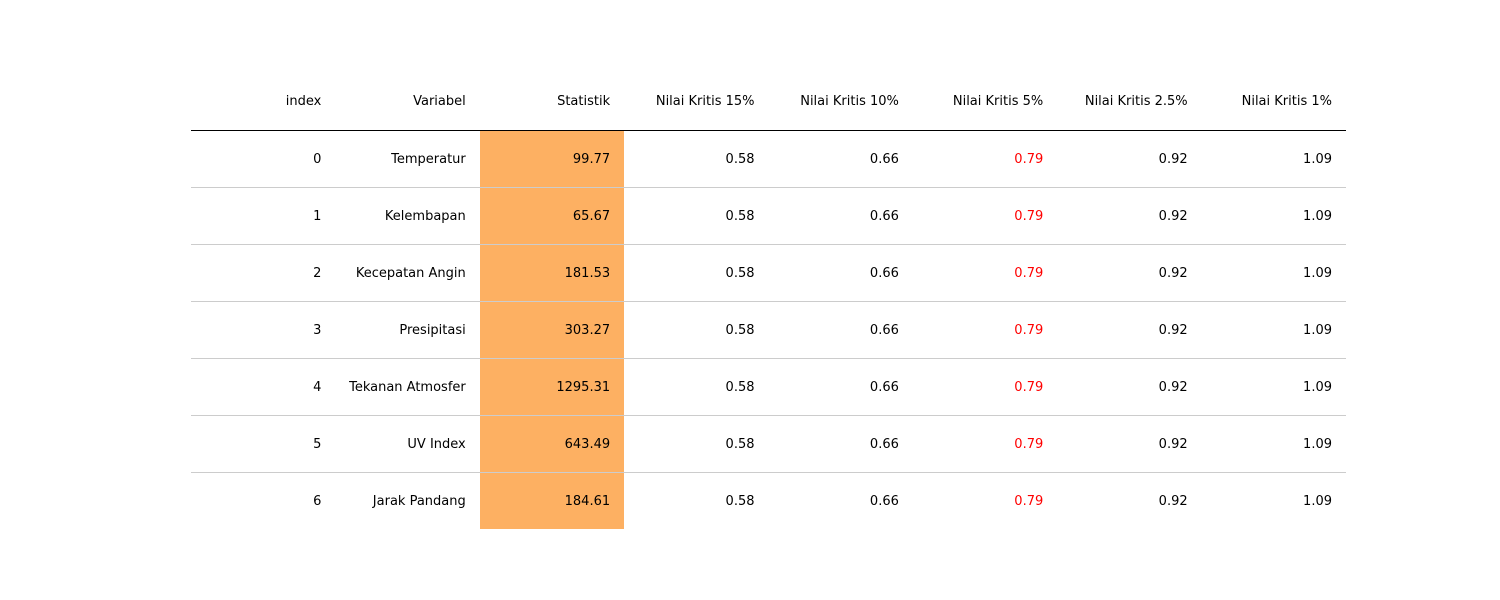 The image size is (1500, 600). Describe the element at coordinates (263, 159) in the screenshot. I see `cell-index: 0` at that location.